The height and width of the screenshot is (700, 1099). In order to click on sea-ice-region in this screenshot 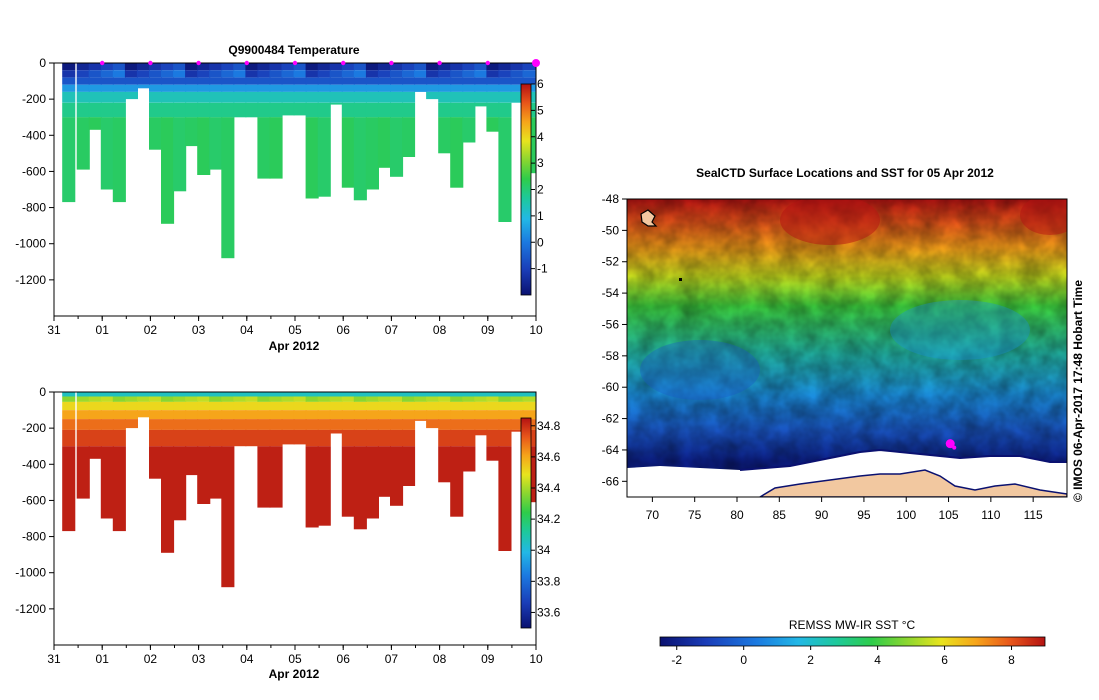, I will do `click(847, 473)`.